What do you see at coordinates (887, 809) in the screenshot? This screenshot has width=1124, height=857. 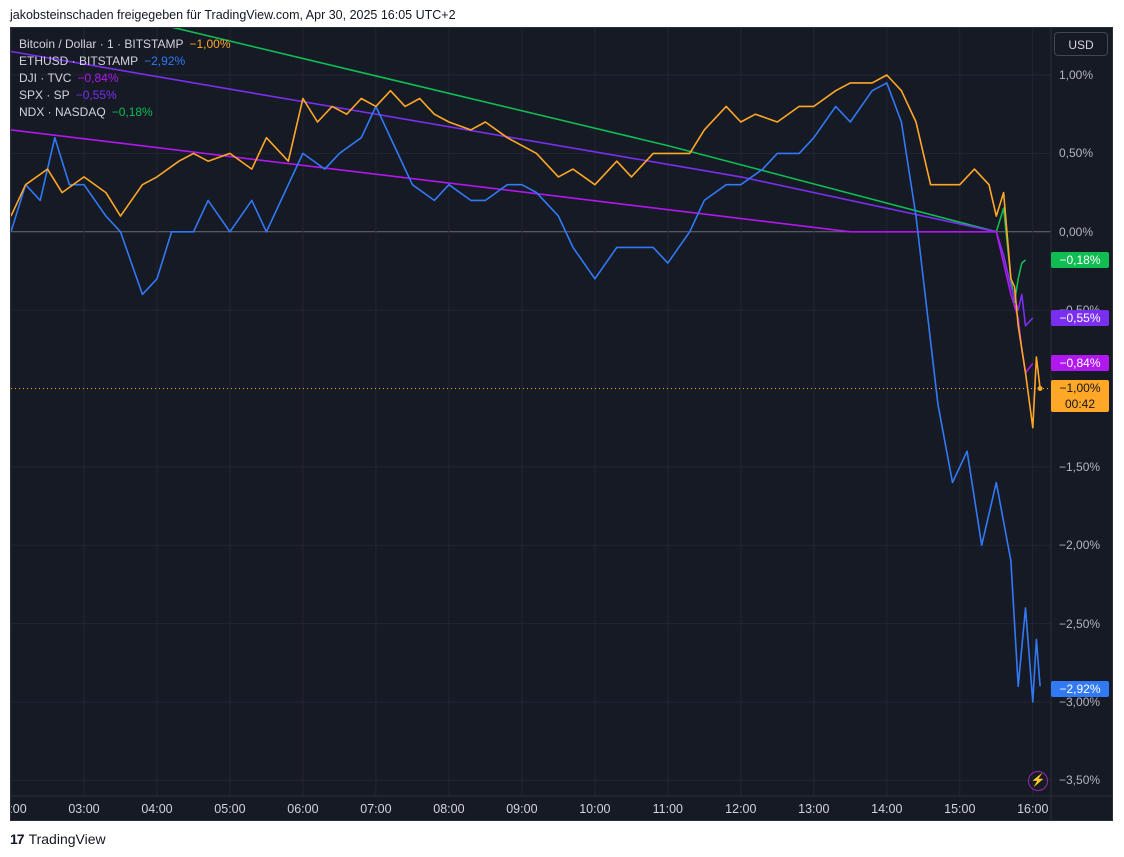 I see `x-tick-label: 14:00` at bounding box center [887, 809].